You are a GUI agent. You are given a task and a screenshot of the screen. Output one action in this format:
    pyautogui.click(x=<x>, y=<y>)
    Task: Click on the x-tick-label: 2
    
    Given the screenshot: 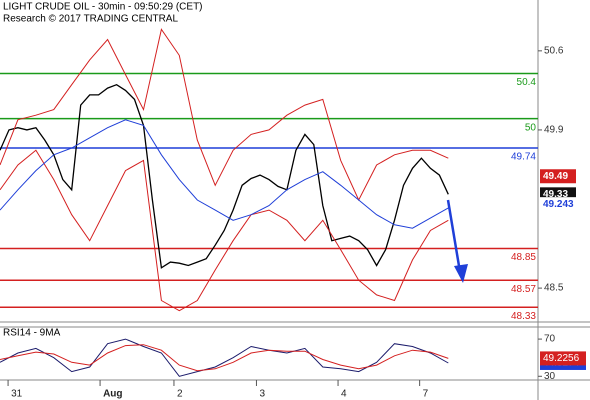 What is the action you would take?
    pyautogui.click(x=180, y=394)
    